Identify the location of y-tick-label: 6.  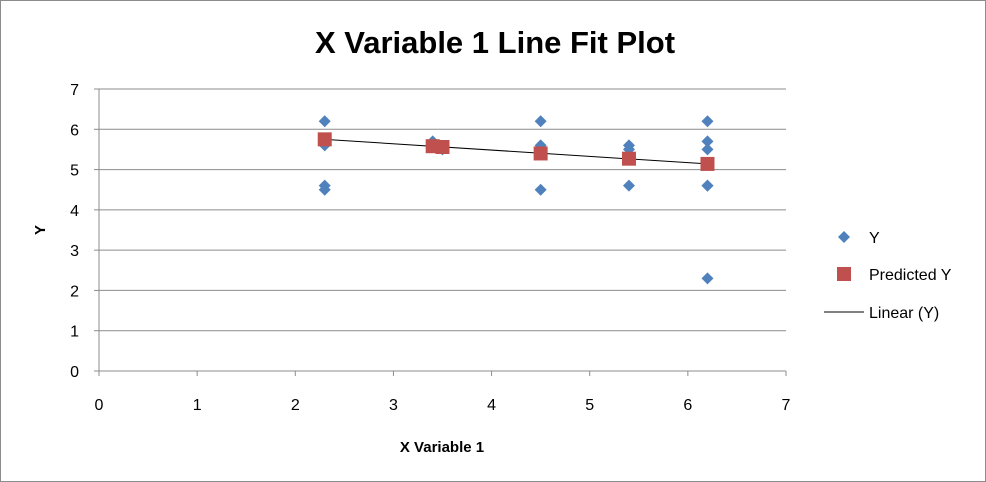
(74, 130).